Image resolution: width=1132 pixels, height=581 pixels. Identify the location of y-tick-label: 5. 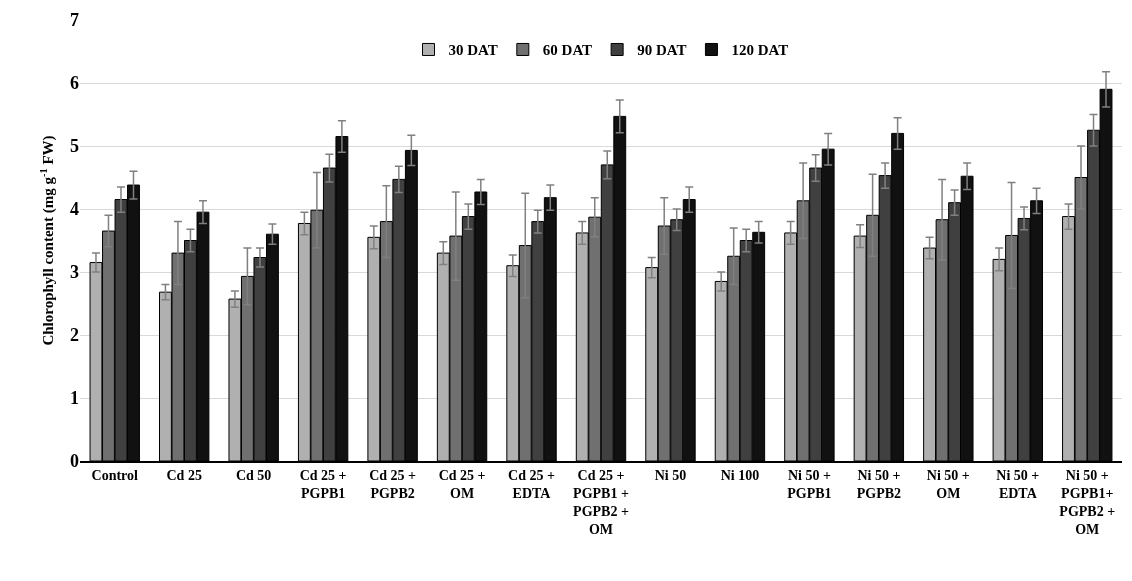
(74, 146).